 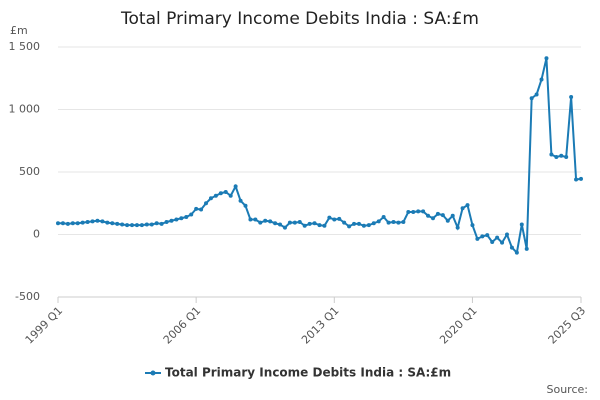 I want to click on x-tick-label: 2006 Q1, so click(x=182, y=325).